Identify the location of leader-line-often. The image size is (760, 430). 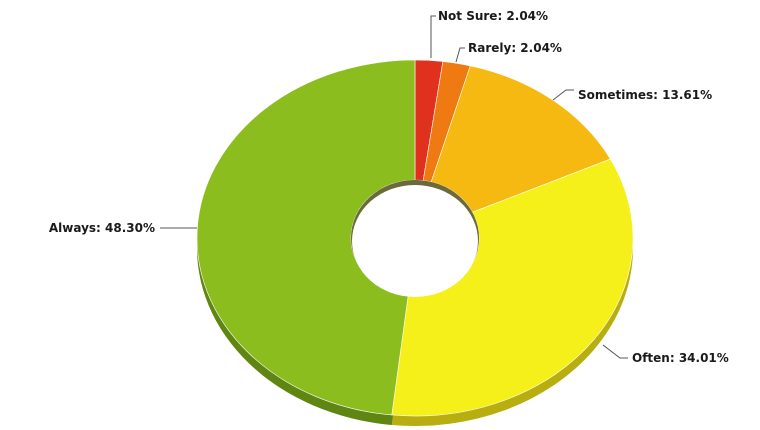
(615, 351).